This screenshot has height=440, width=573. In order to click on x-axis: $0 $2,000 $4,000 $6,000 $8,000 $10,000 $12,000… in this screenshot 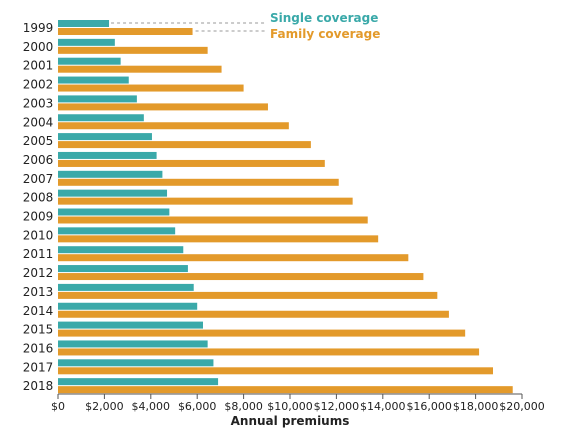, I will do `click(298, 403)`.